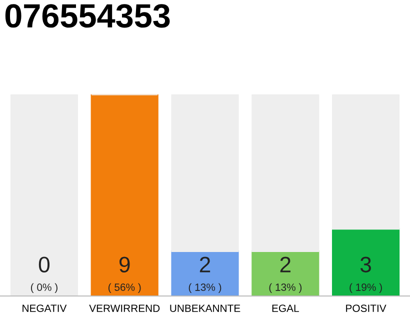  What do you see at coordinates (205, 308) in the screenshot?
I see `x-tick-label: UNBEKANNTE` at bounding box center [205, 308].